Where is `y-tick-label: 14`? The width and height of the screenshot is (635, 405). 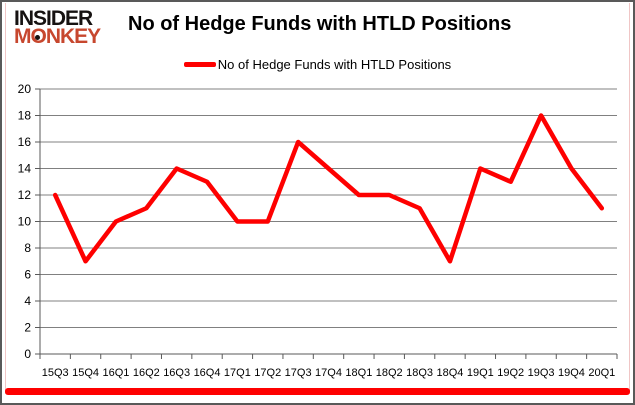
y-tick-label: 14 is located at coordinates (25, 169).